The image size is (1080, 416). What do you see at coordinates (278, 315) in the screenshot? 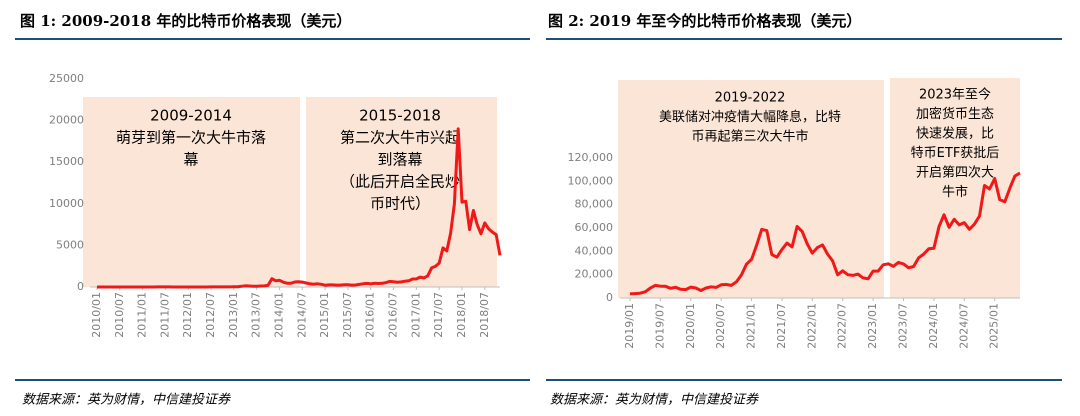
I see `x-tick-label: 2014/01` at bounding box center [278, 315].